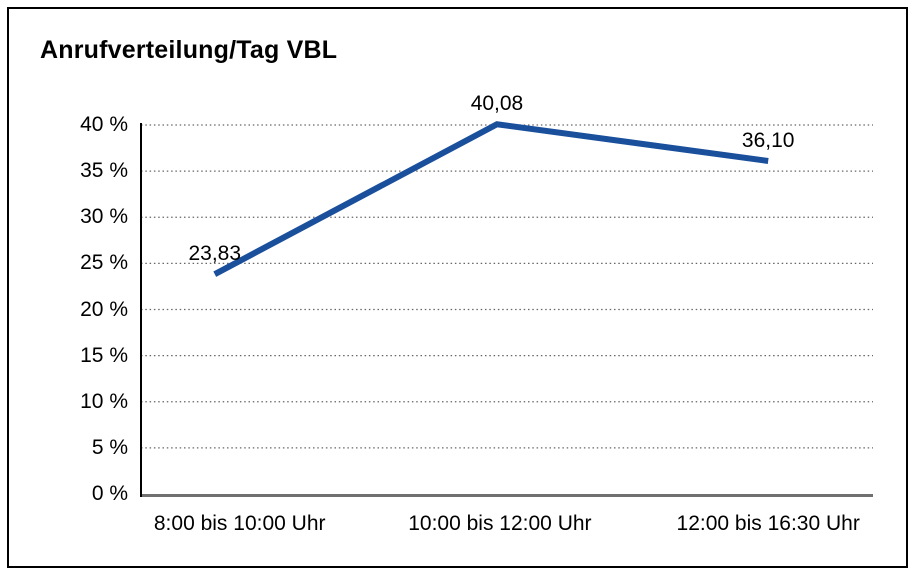 The width and height of the screenshot is (915, 576). I want to click on y-axis-tick-label: 30 %, so click(104, 217).